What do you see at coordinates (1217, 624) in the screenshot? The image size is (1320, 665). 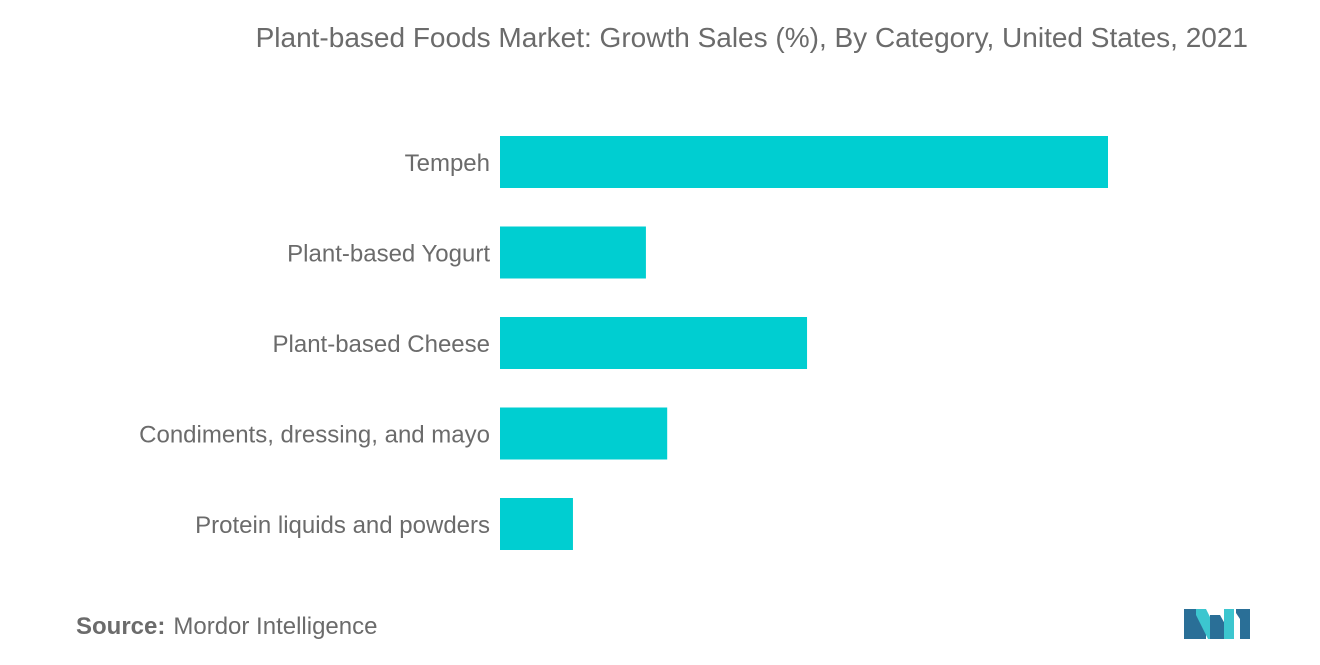 I see `mordor-intelligence-logo-icon` at bounding box center [1217, 624].